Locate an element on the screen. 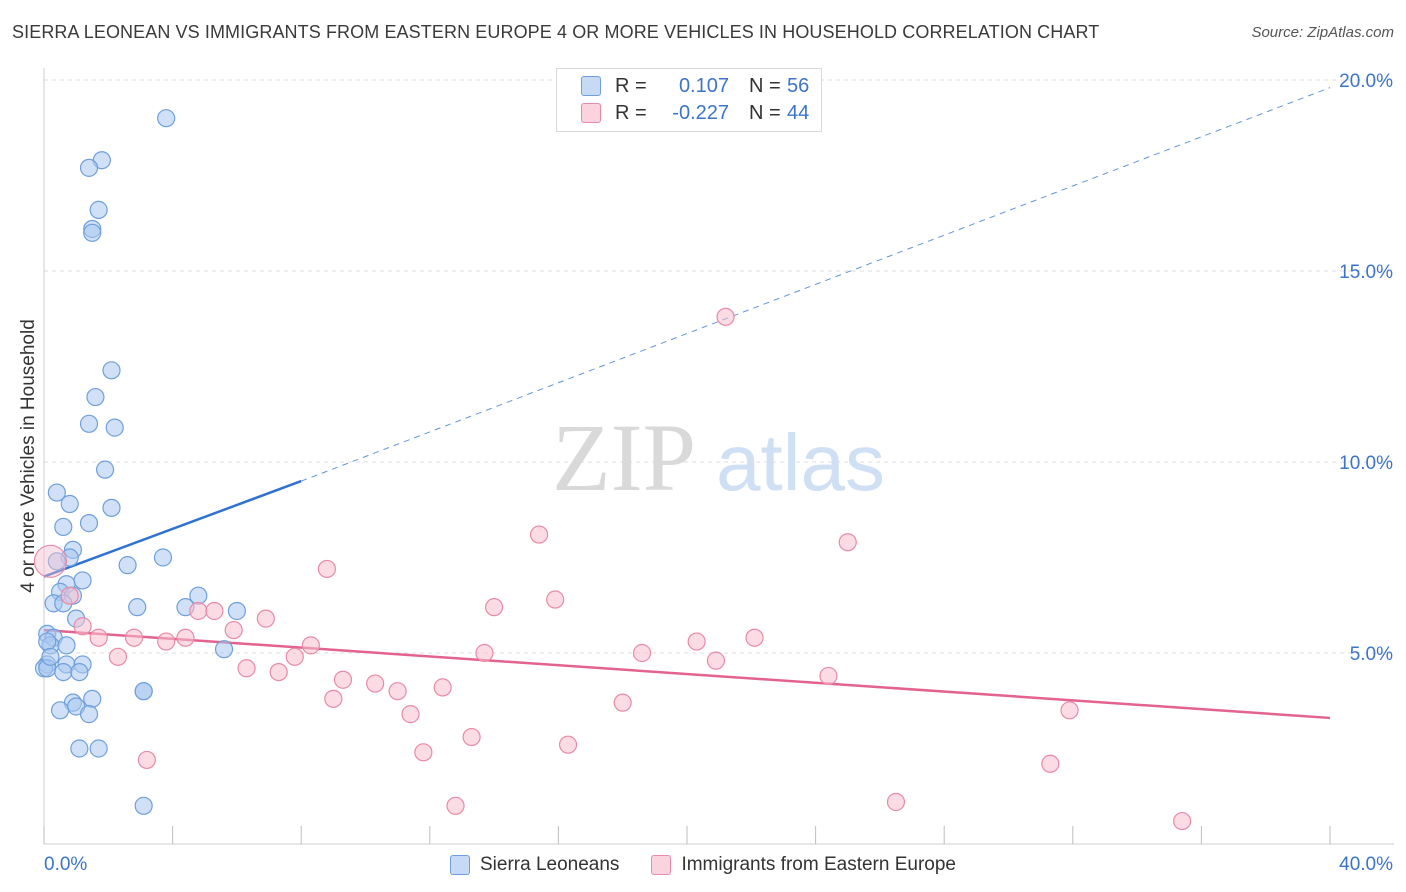  legend-r-value: -0.227 is located at coordinates (700, 112).